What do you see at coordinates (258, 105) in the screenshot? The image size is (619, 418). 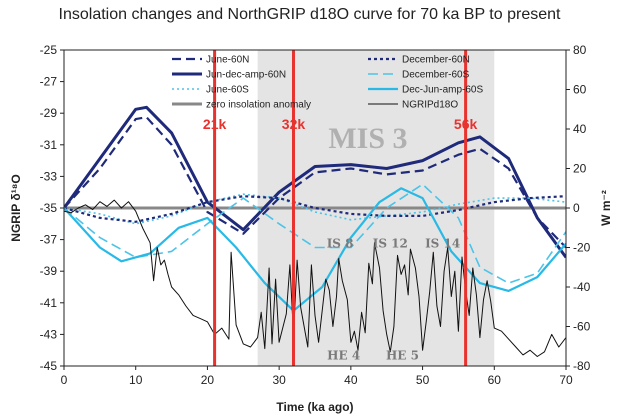 I see `legend-label-zero-insolation-anomaly: zero insolation anomaly` at bounding box center [258, 105].